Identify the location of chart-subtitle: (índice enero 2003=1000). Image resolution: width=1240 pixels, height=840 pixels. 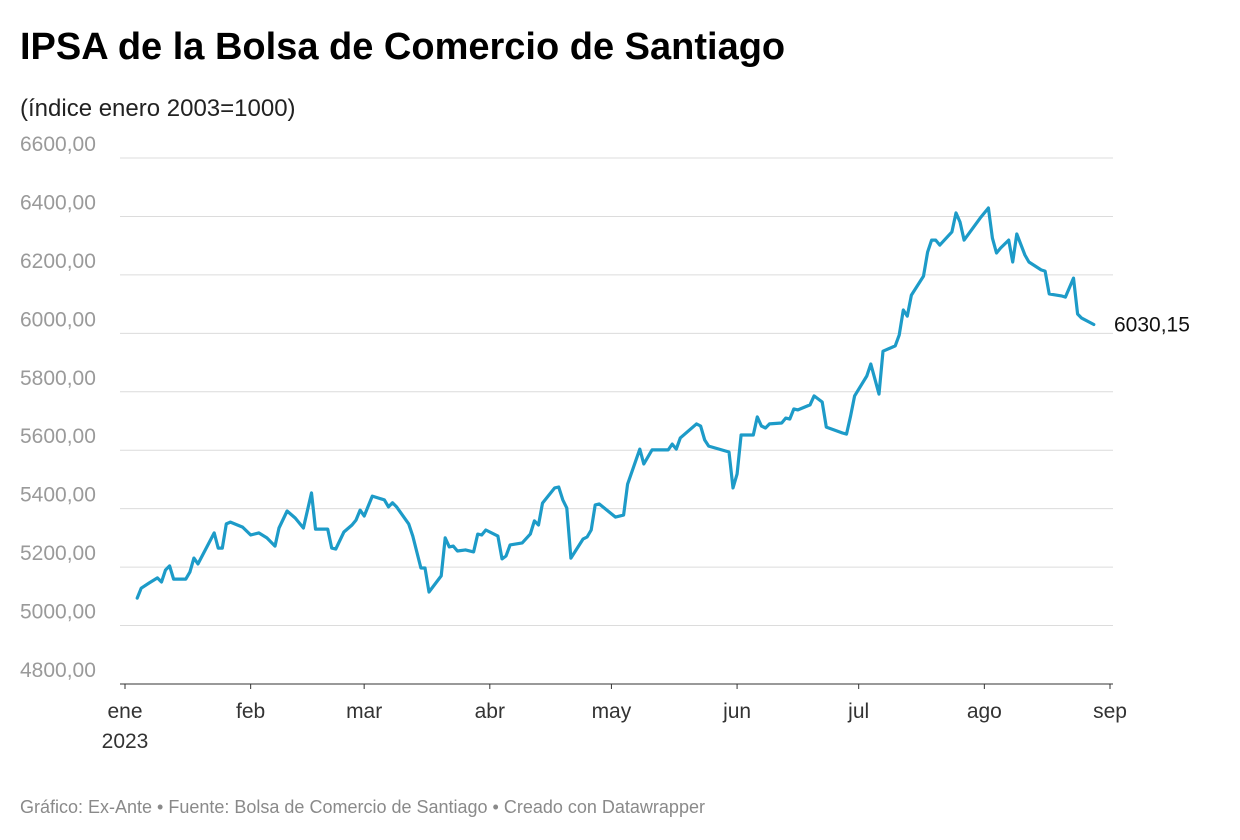
(158, 108).